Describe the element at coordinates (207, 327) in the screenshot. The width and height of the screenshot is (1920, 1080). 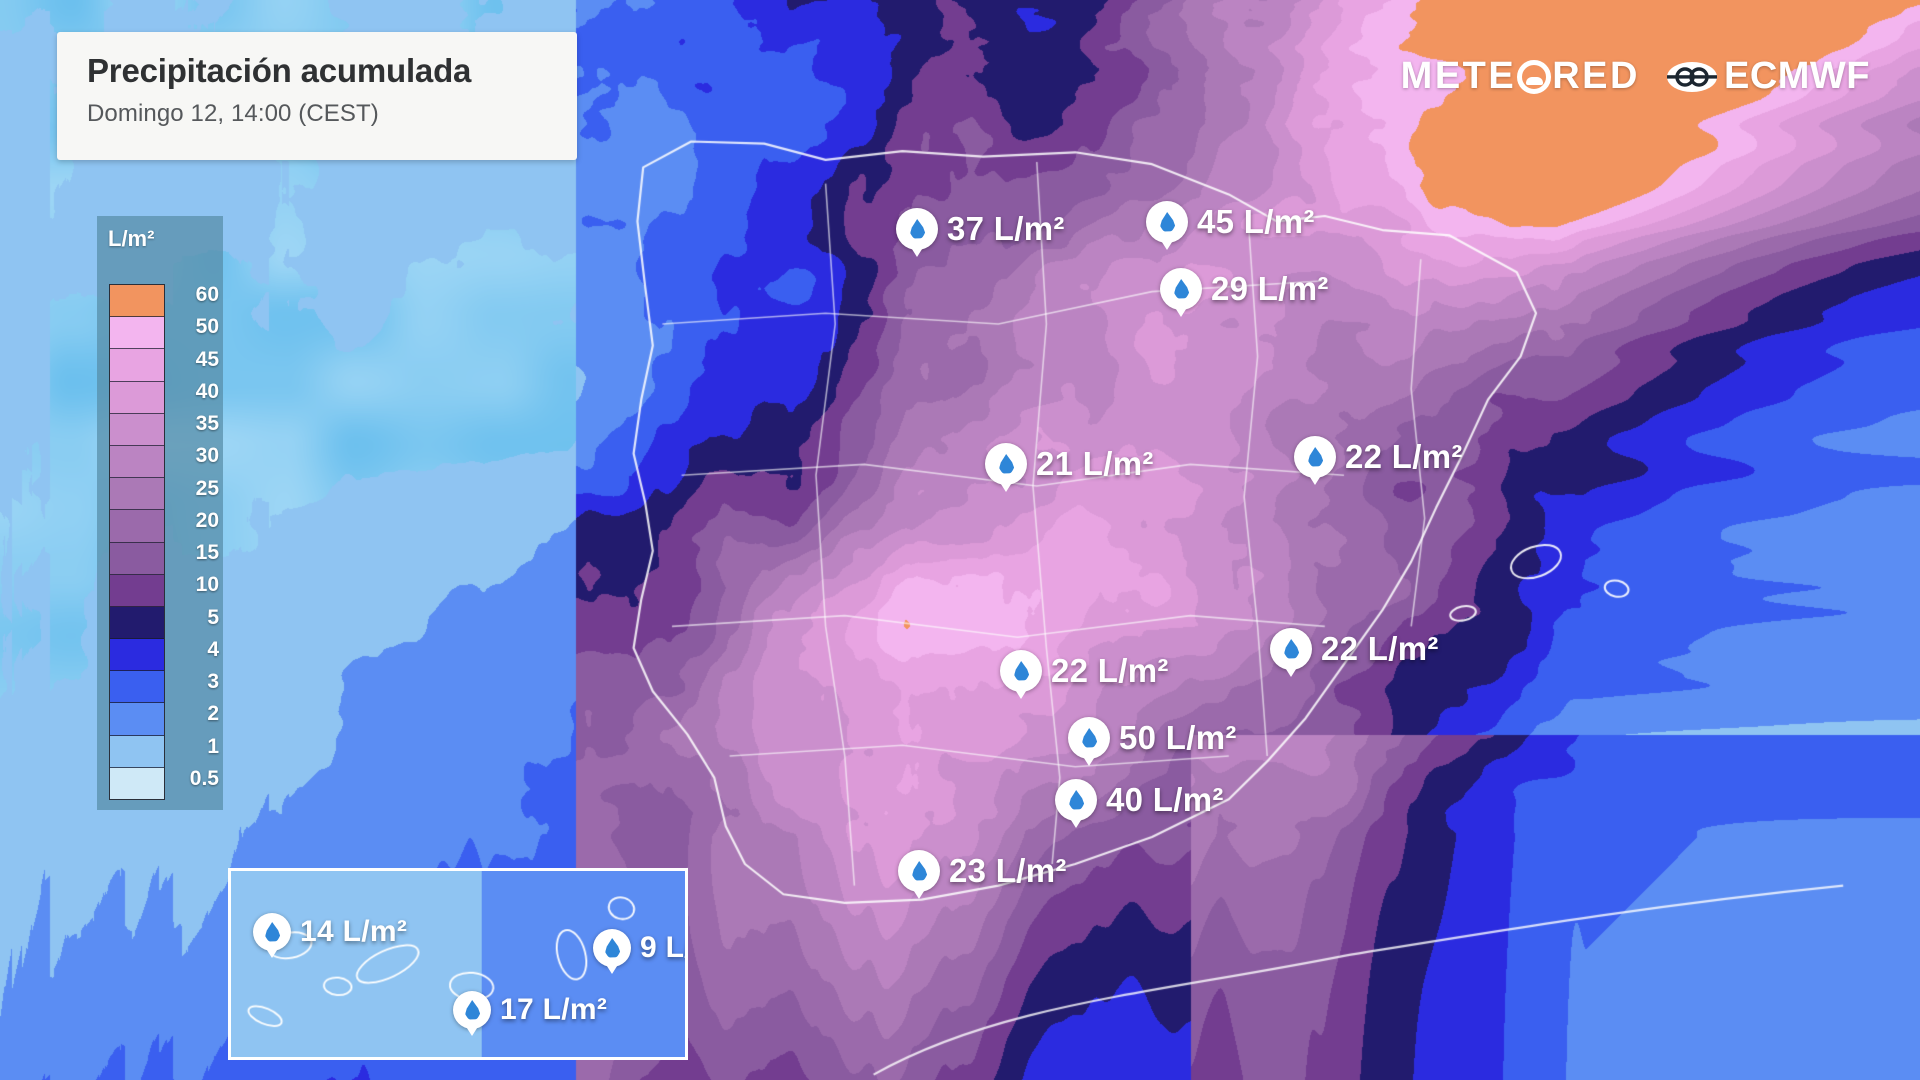
I see `legend-tick: 50` at that location.